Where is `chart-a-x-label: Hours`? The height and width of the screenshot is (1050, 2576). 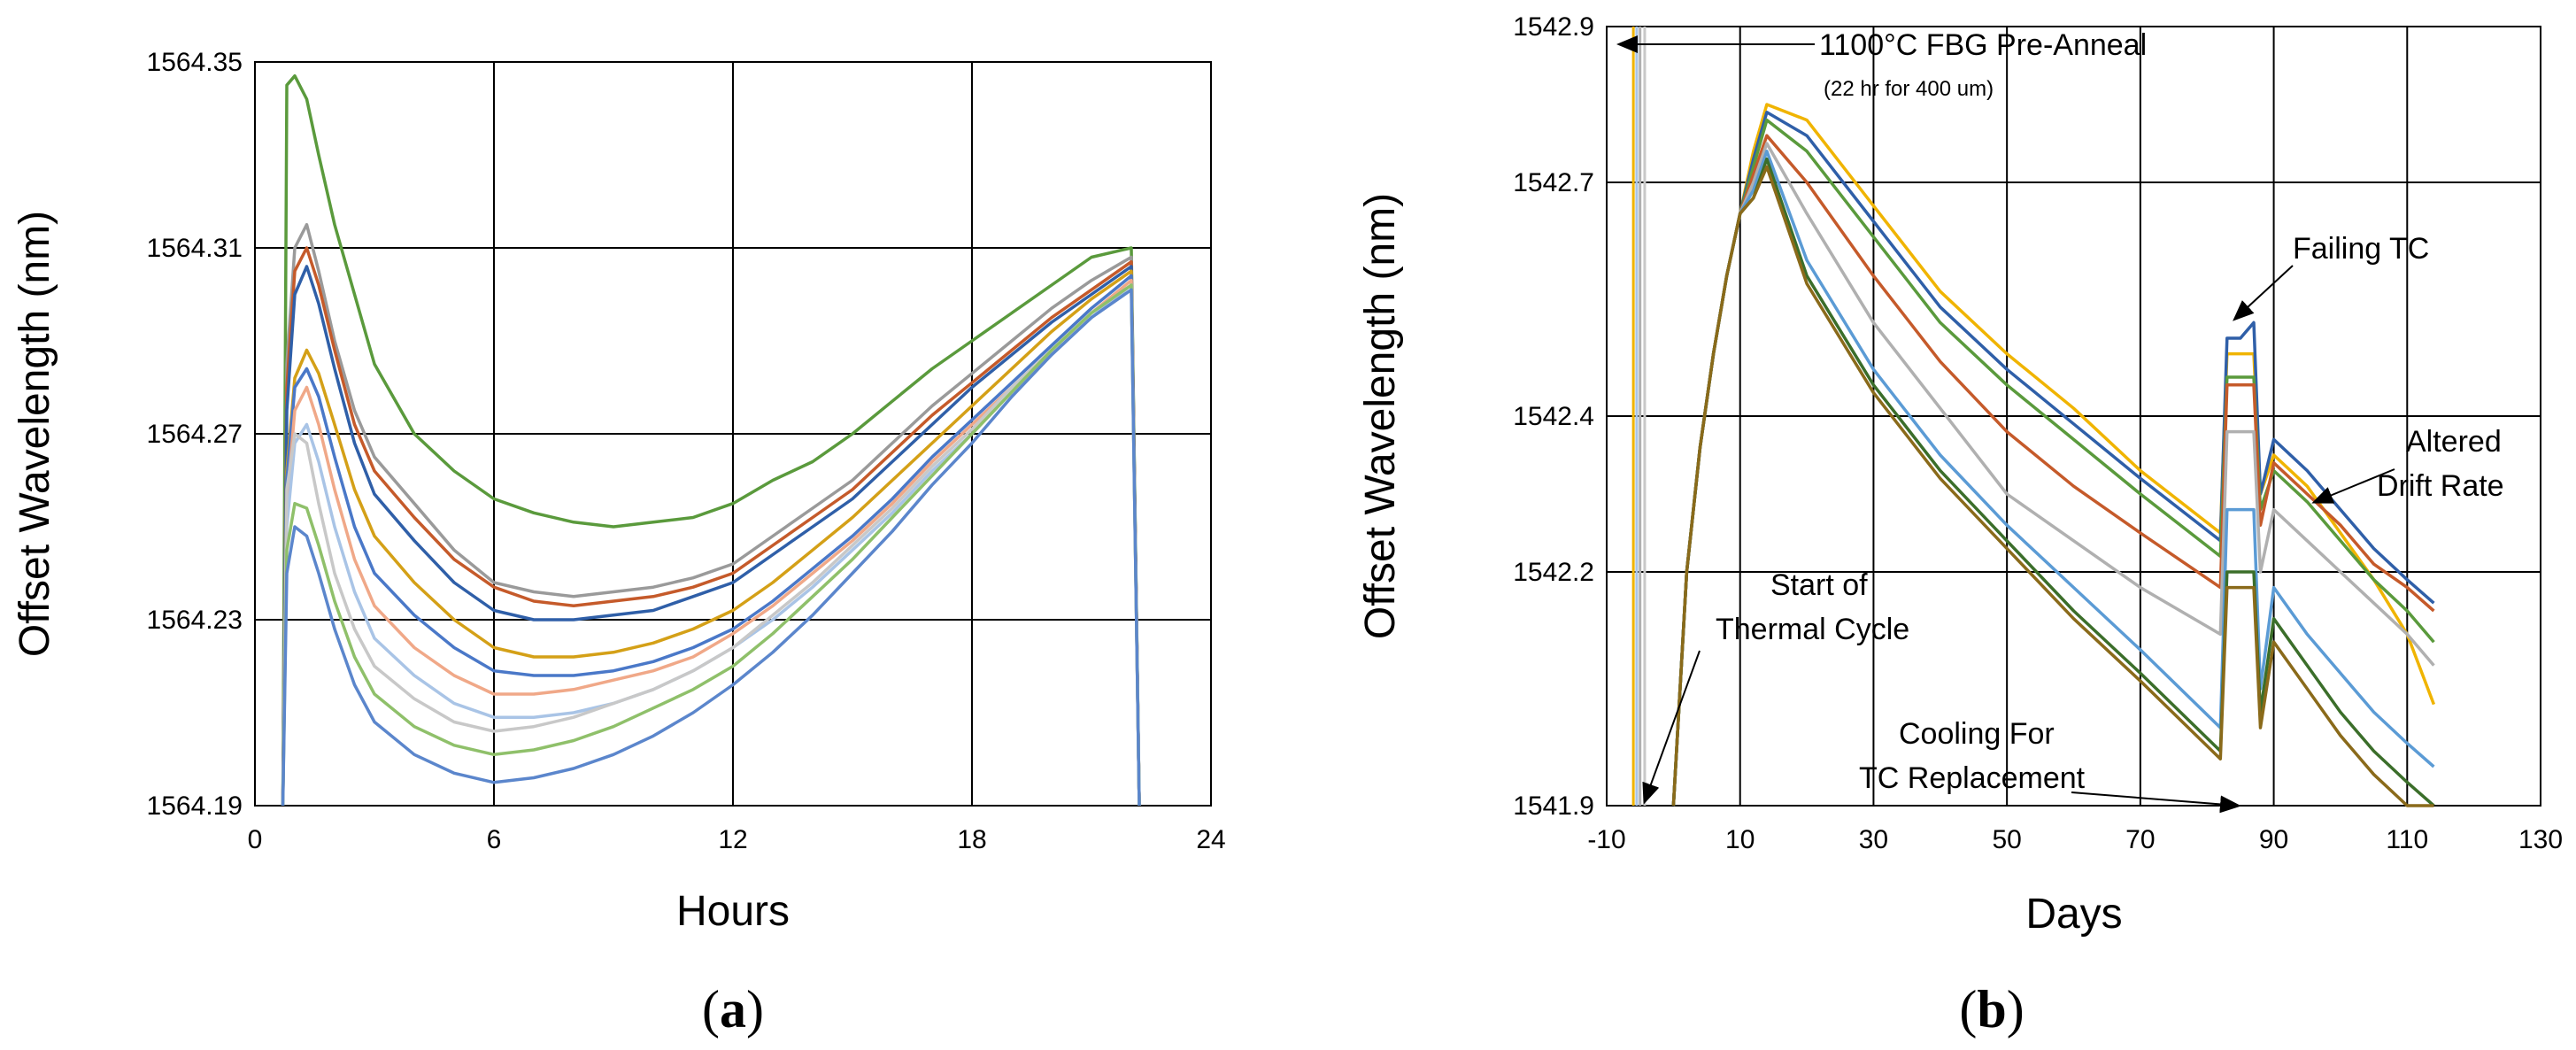 chart-a-x-label: Hours is located at coordinates (733, 911).